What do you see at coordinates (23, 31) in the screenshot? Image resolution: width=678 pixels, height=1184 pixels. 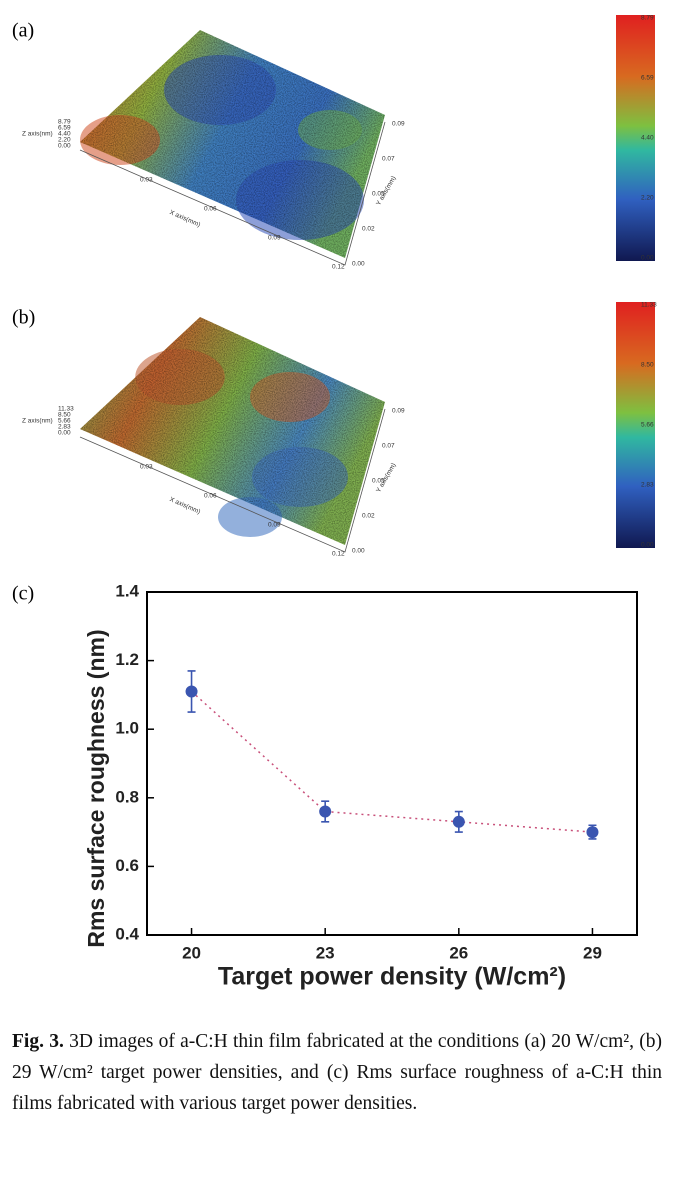 I see `panel-label: (a)` at bounding box center [23, 31].